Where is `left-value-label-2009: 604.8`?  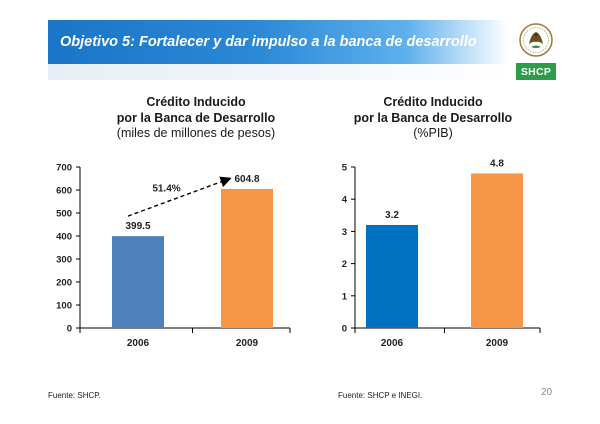 left-value-label-2009: 604.8 is located at coordinates (246, 179).